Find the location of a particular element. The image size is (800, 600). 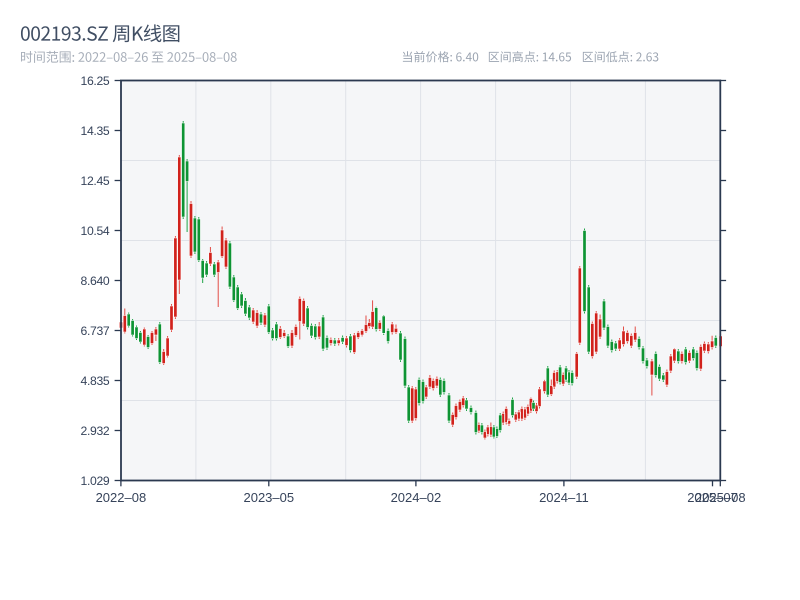

svg-text: 16.25 is located at coordinates (95, 81).